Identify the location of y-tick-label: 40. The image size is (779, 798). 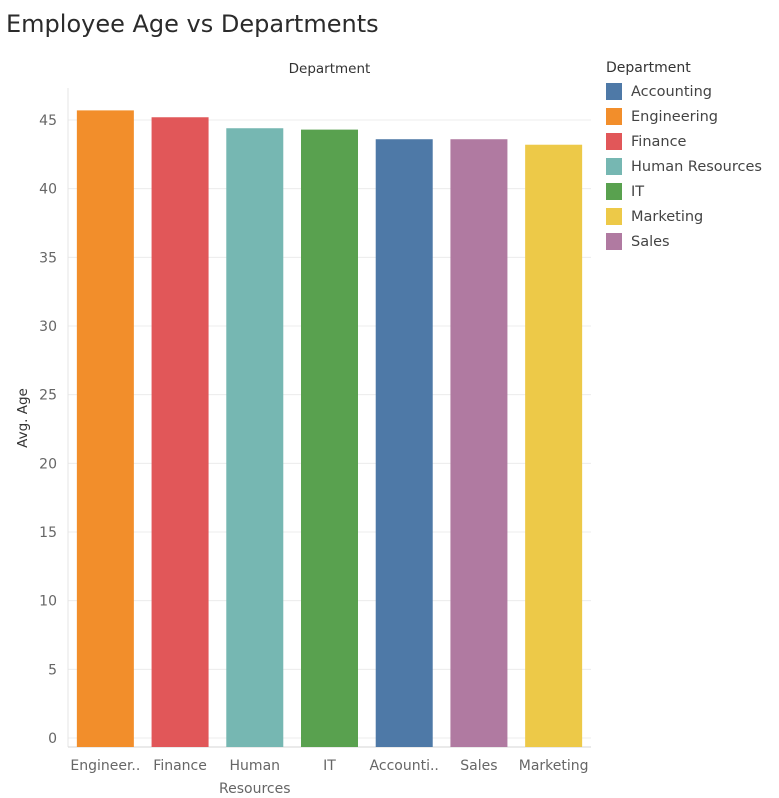
(48, 190).